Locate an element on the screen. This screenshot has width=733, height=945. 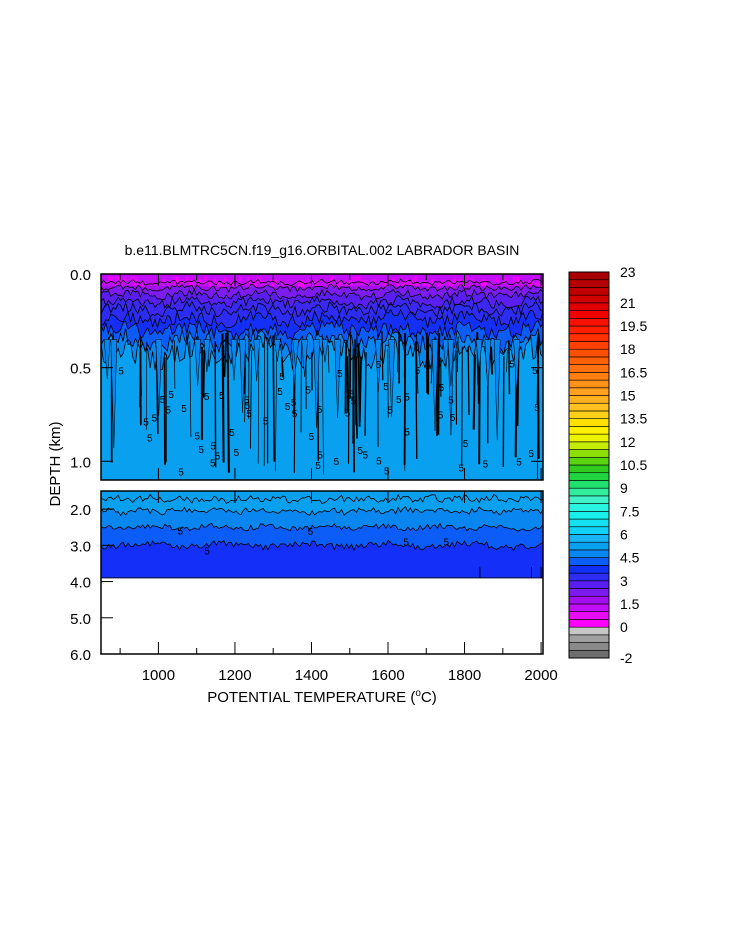
colorbar-label: 21 is located at coordinates (628, 303).